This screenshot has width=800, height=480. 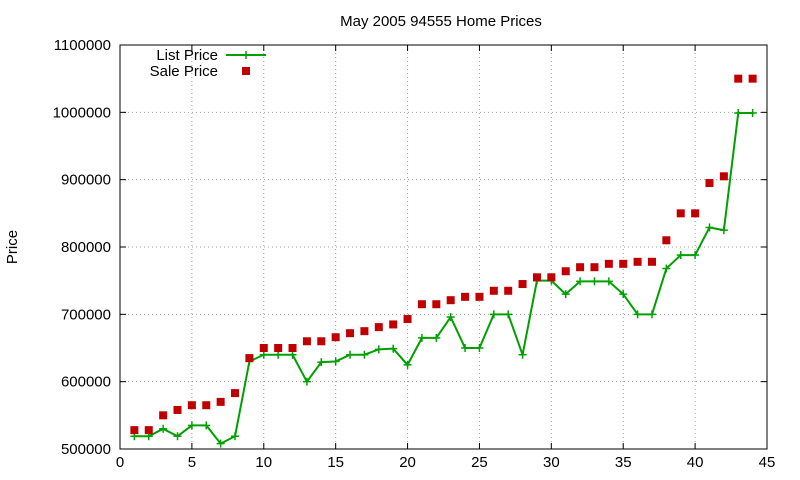 I want to click on x-tick-label: 0, so click(x=120, y=462).